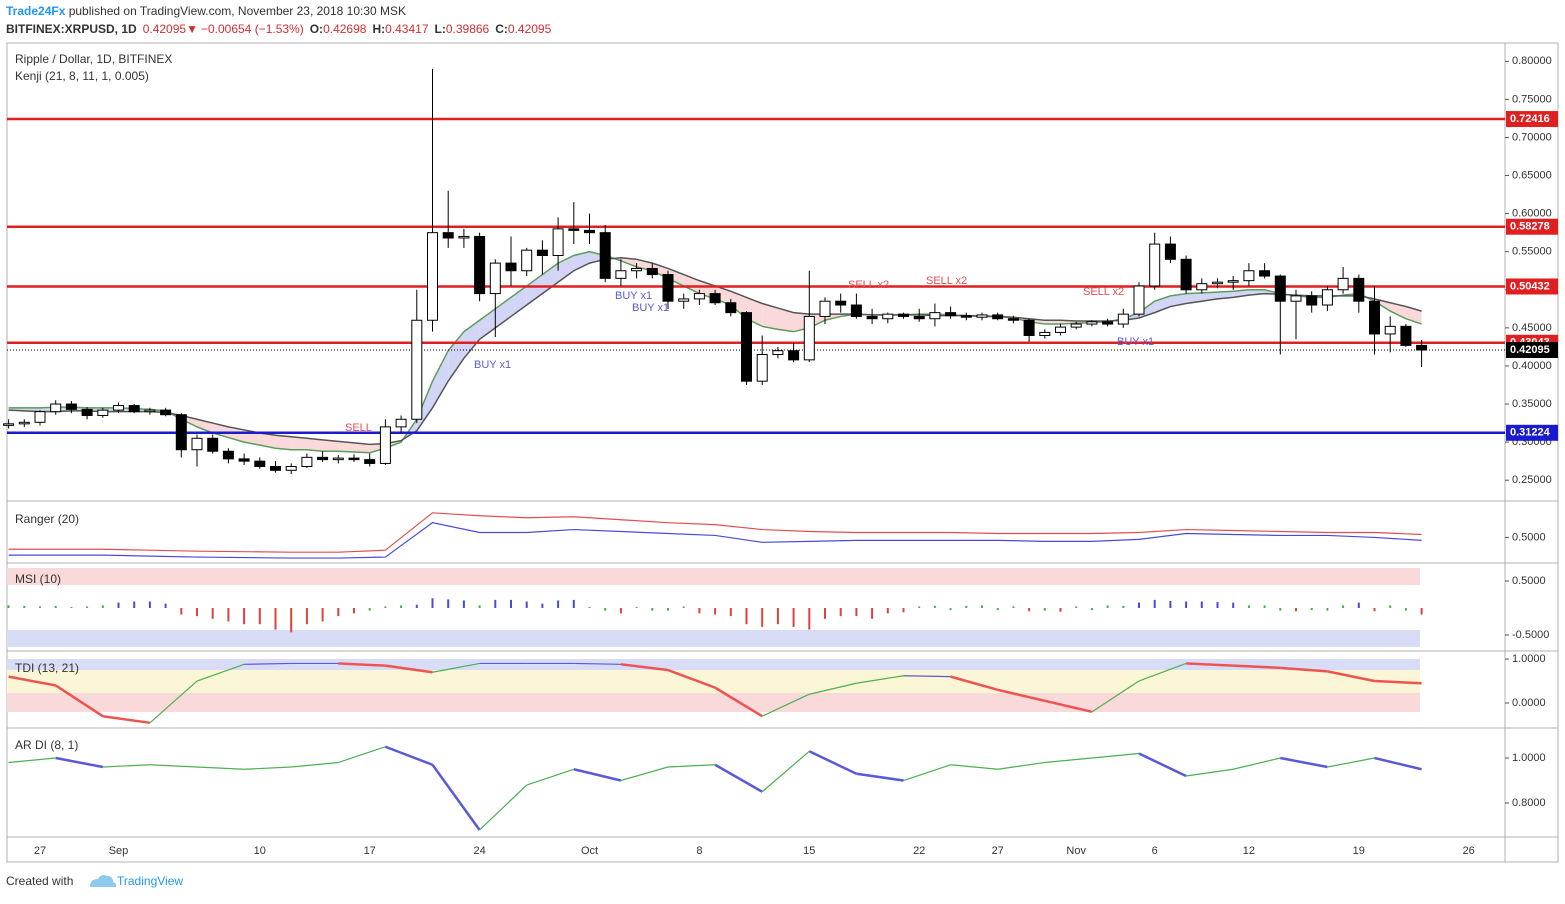 The image size is (1565, 904). What do you see at coordinates (1532, 99) in the screenshot?
I see `y-tick-label: 0.75000` at bounding box center [1532, 99].